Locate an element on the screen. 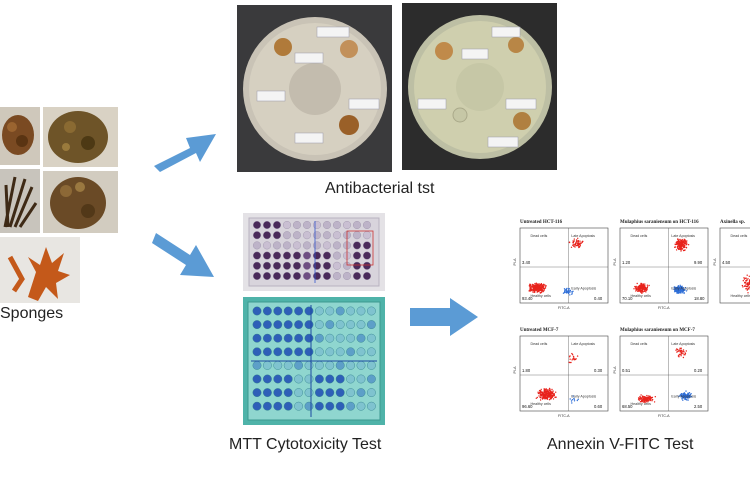 This screenshot has width=750, height=499. flow-panel-title: Axinella sp. is located at coordinates (733, 222).